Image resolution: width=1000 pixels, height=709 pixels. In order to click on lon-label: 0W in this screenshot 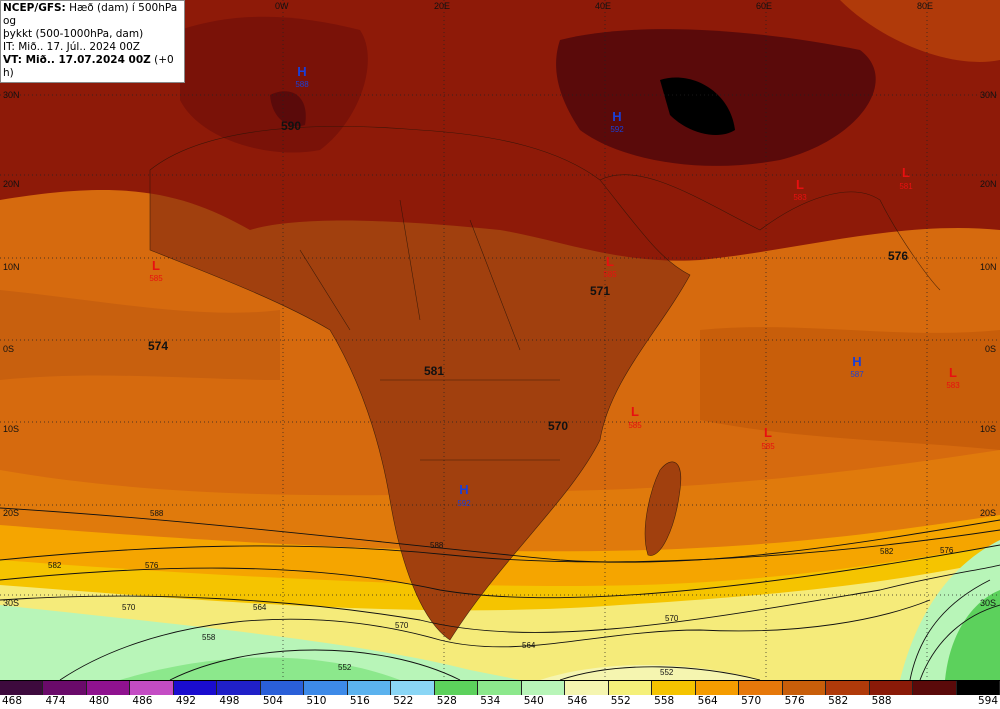, I will do `click(282, 6)`.